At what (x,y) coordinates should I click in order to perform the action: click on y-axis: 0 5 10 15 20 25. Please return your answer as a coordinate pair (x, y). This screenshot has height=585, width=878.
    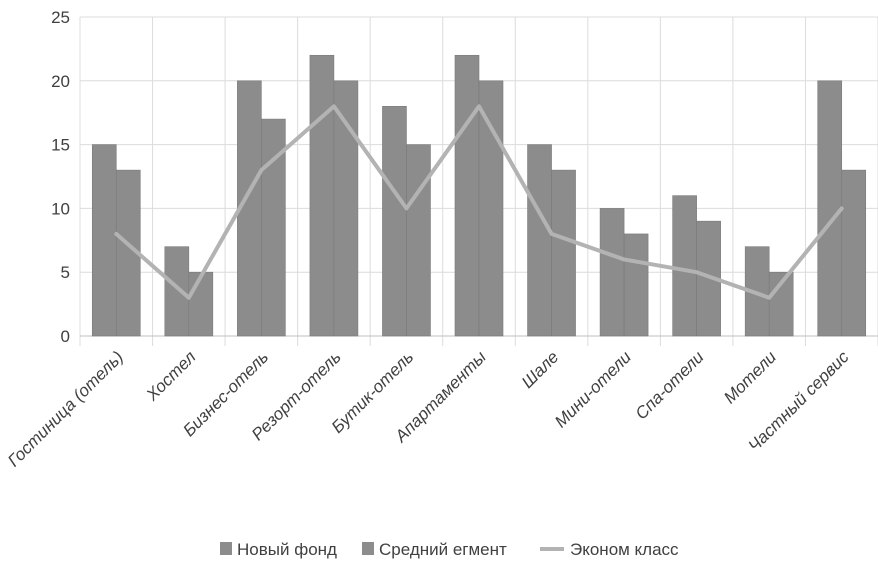
    Looking at the image, I should click on (60, 177).